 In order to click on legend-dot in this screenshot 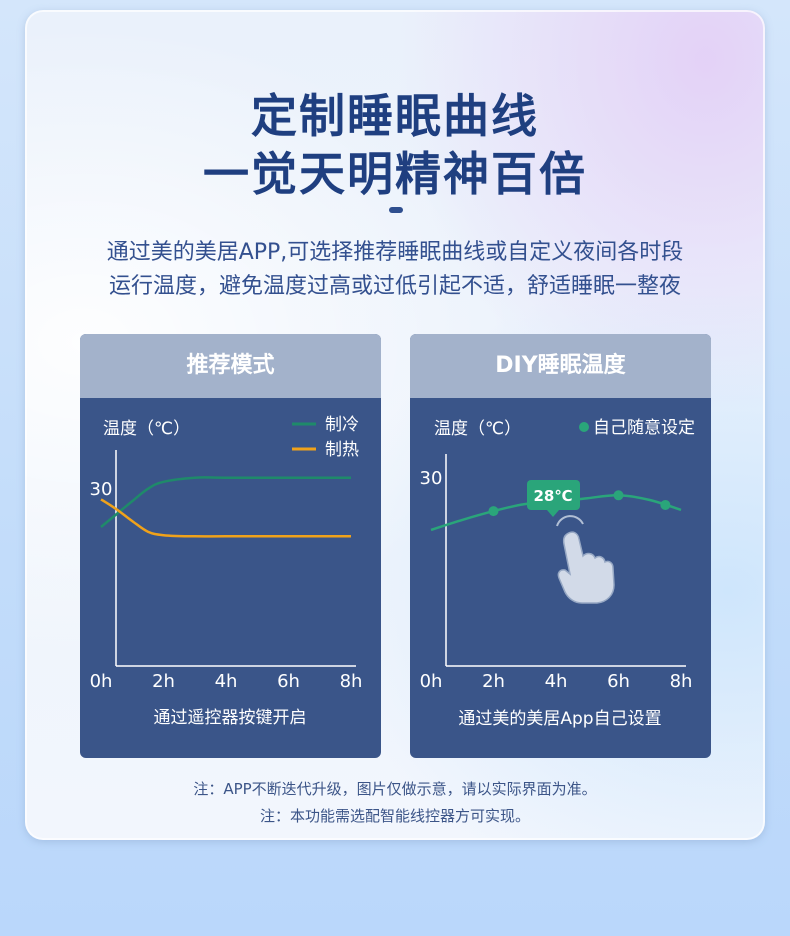, I will do `click(584, 427)`.